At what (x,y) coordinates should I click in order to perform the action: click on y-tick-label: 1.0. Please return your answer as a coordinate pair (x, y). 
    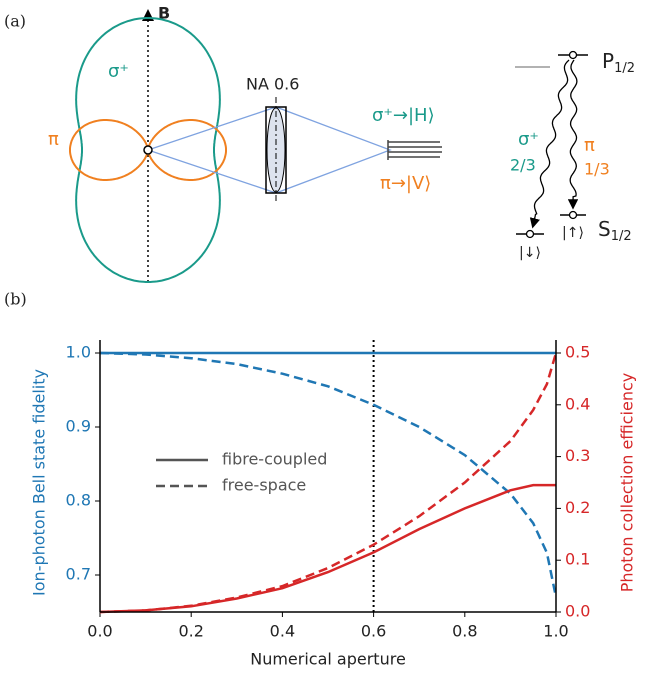
    Looking at the image, I should click on (78, 352).